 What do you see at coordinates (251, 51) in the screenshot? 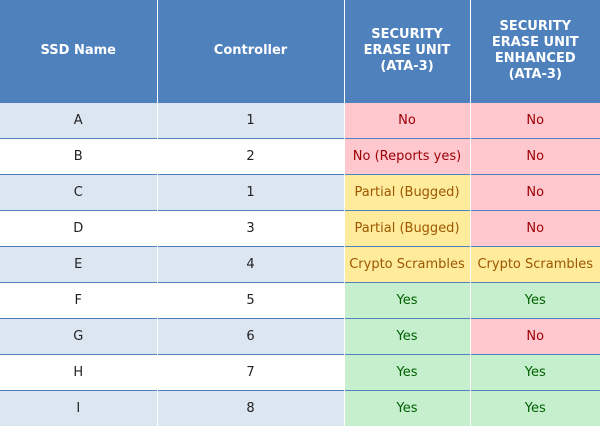
I see `header-controller: Controller` at bounding box center [251, 51].